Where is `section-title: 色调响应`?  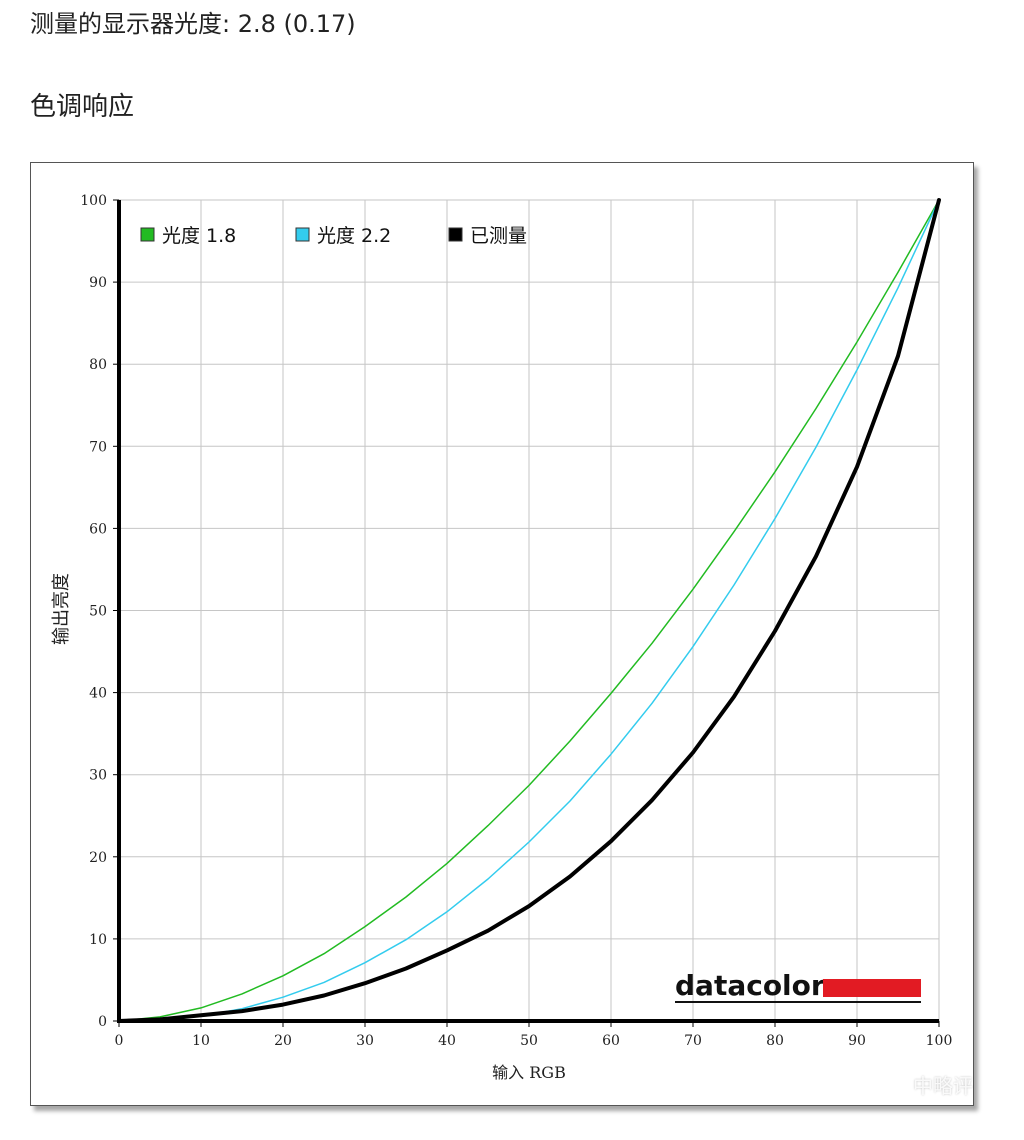 section-title: 色调响应 is located at coordinates (82, 107).